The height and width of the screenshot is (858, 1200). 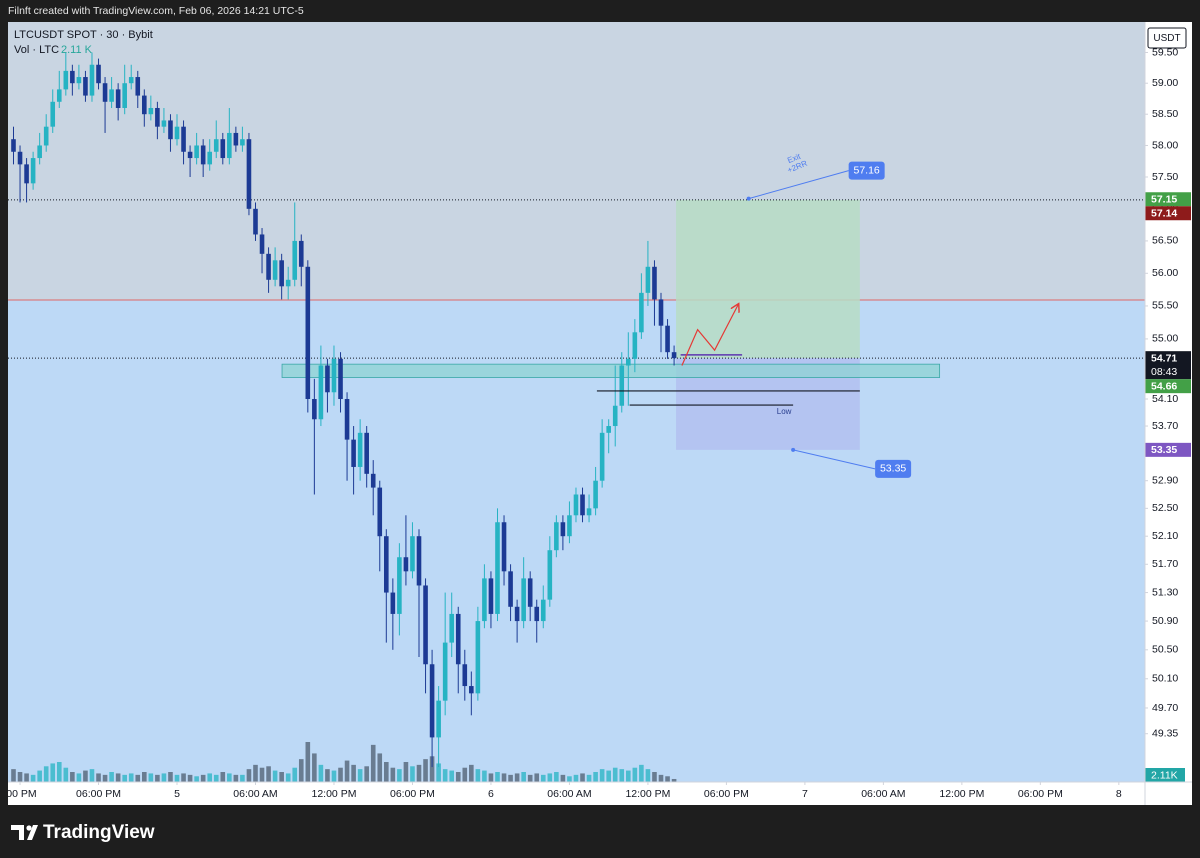 What do you see at coordinates (893, 469) in the screenshot?
I see `callout-label: 53.35` at bounding box center [893, 469].